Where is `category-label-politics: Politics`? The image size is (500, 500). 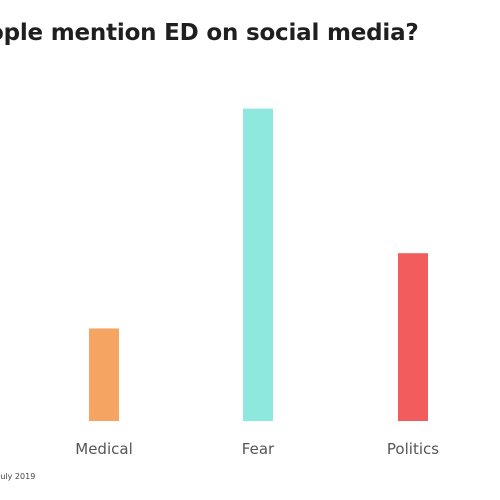 category-label-politics: Politics is located at coordinates (413, 449).